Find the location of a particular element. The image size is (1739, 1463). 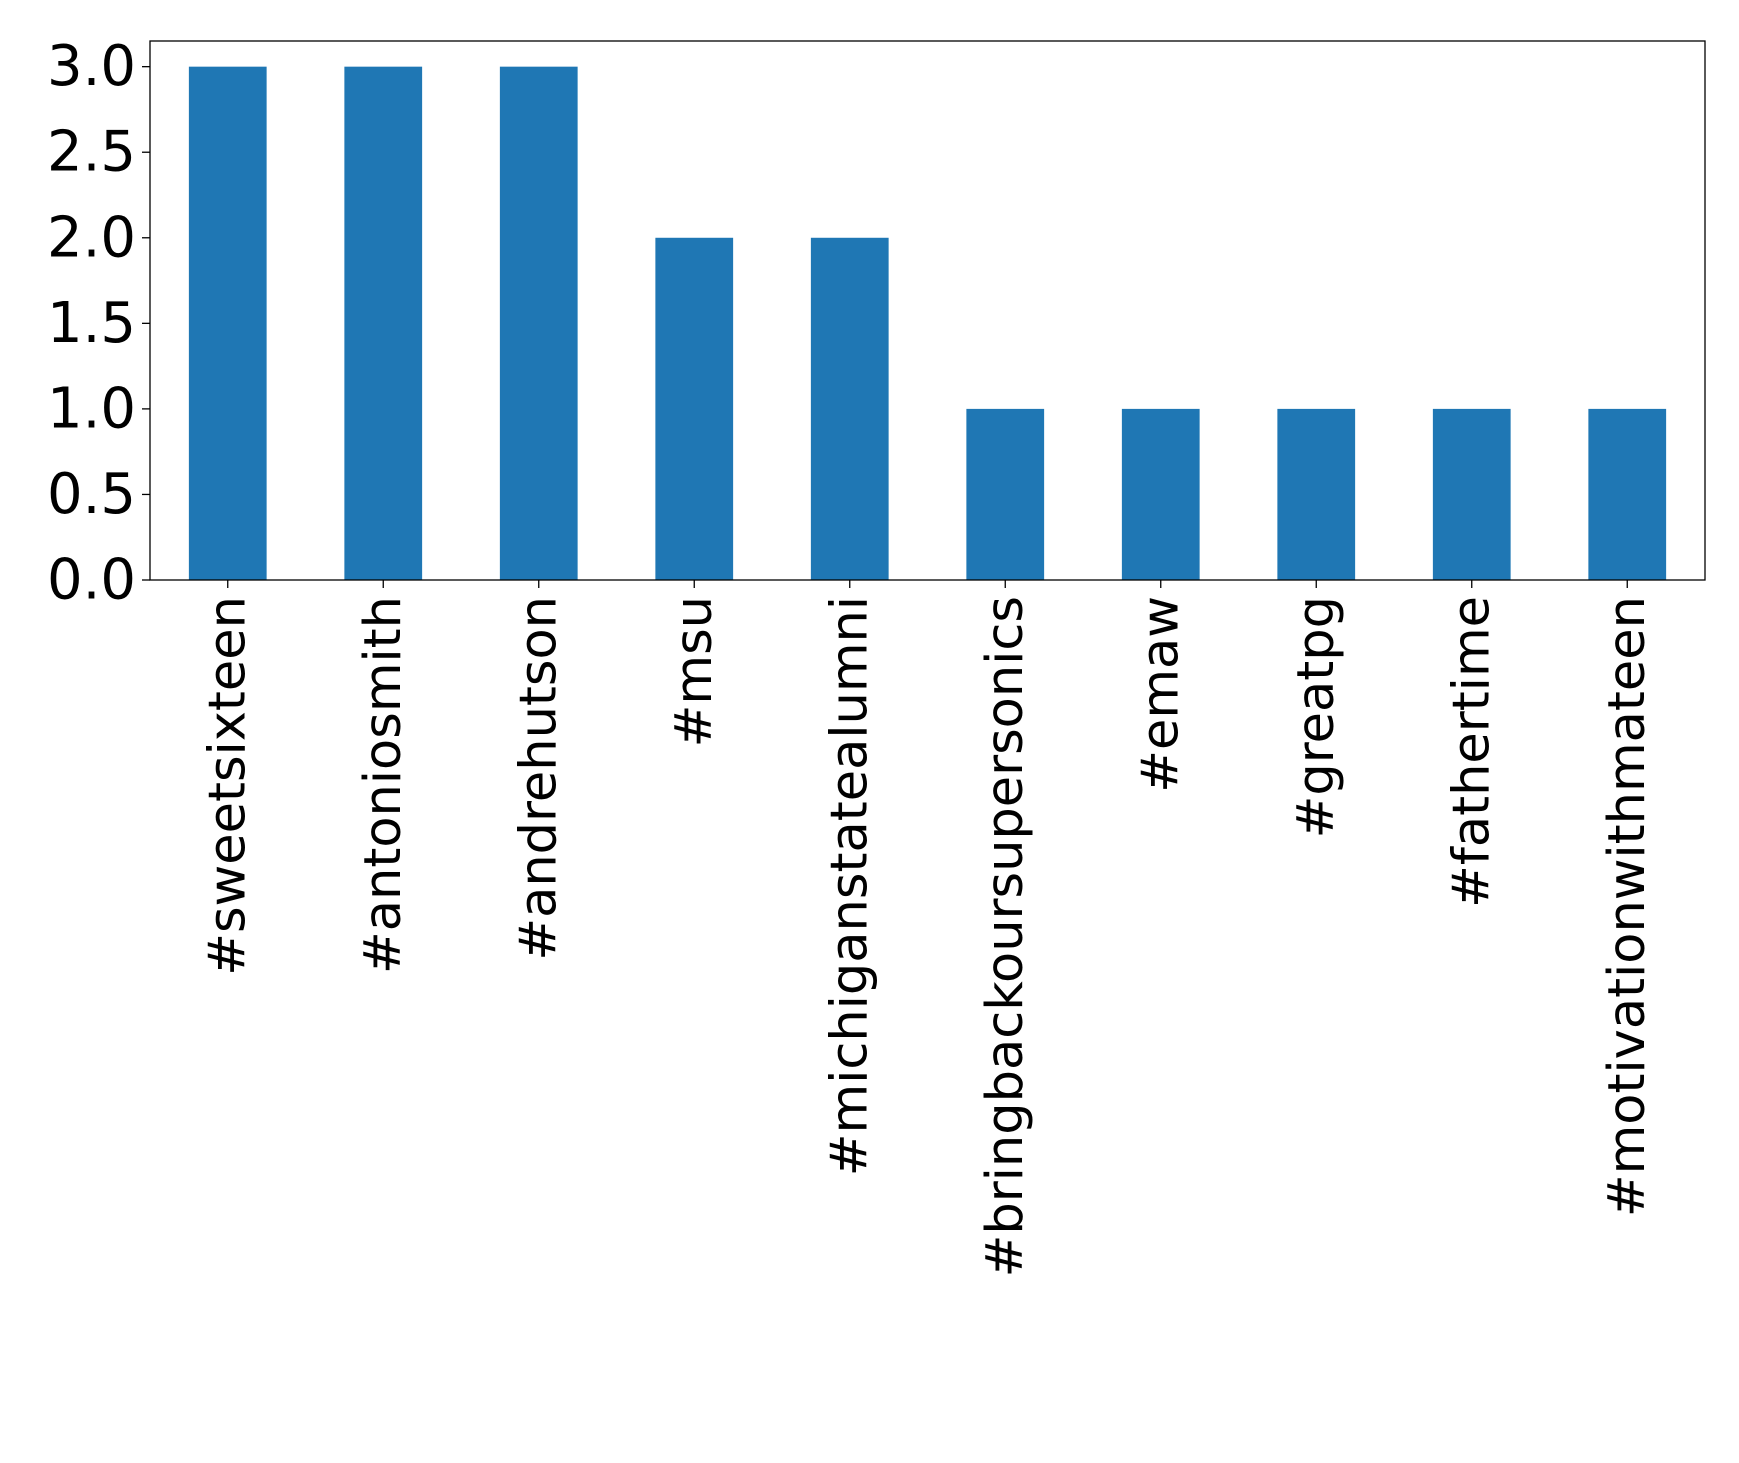

x-tick-label: #antoniosmith is located at coordinates (383, 785).